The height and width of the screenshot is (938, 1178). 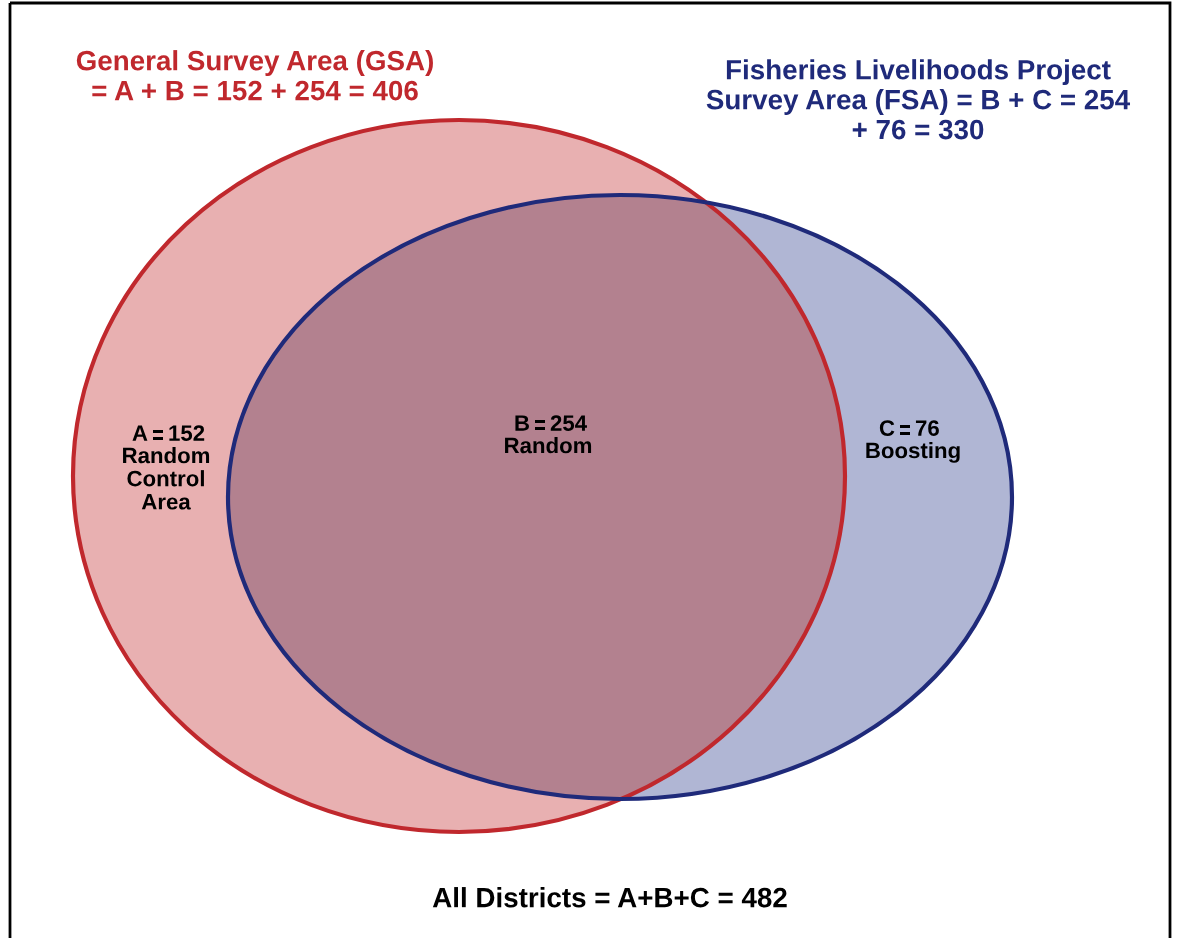 I want to click on text: Random Control Area, so click(x=166, y=478).